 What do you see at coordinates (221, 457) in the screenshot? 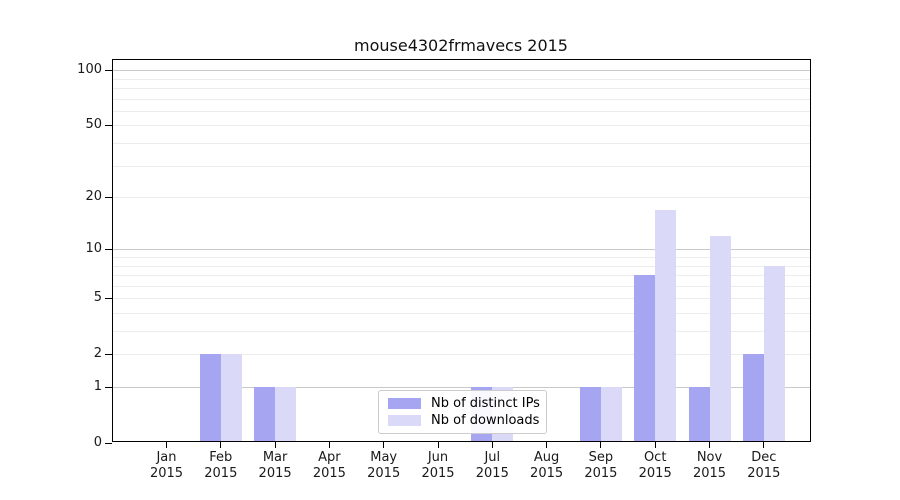
I see `x-tick-month: Feb` at bounding box center [221, 457].